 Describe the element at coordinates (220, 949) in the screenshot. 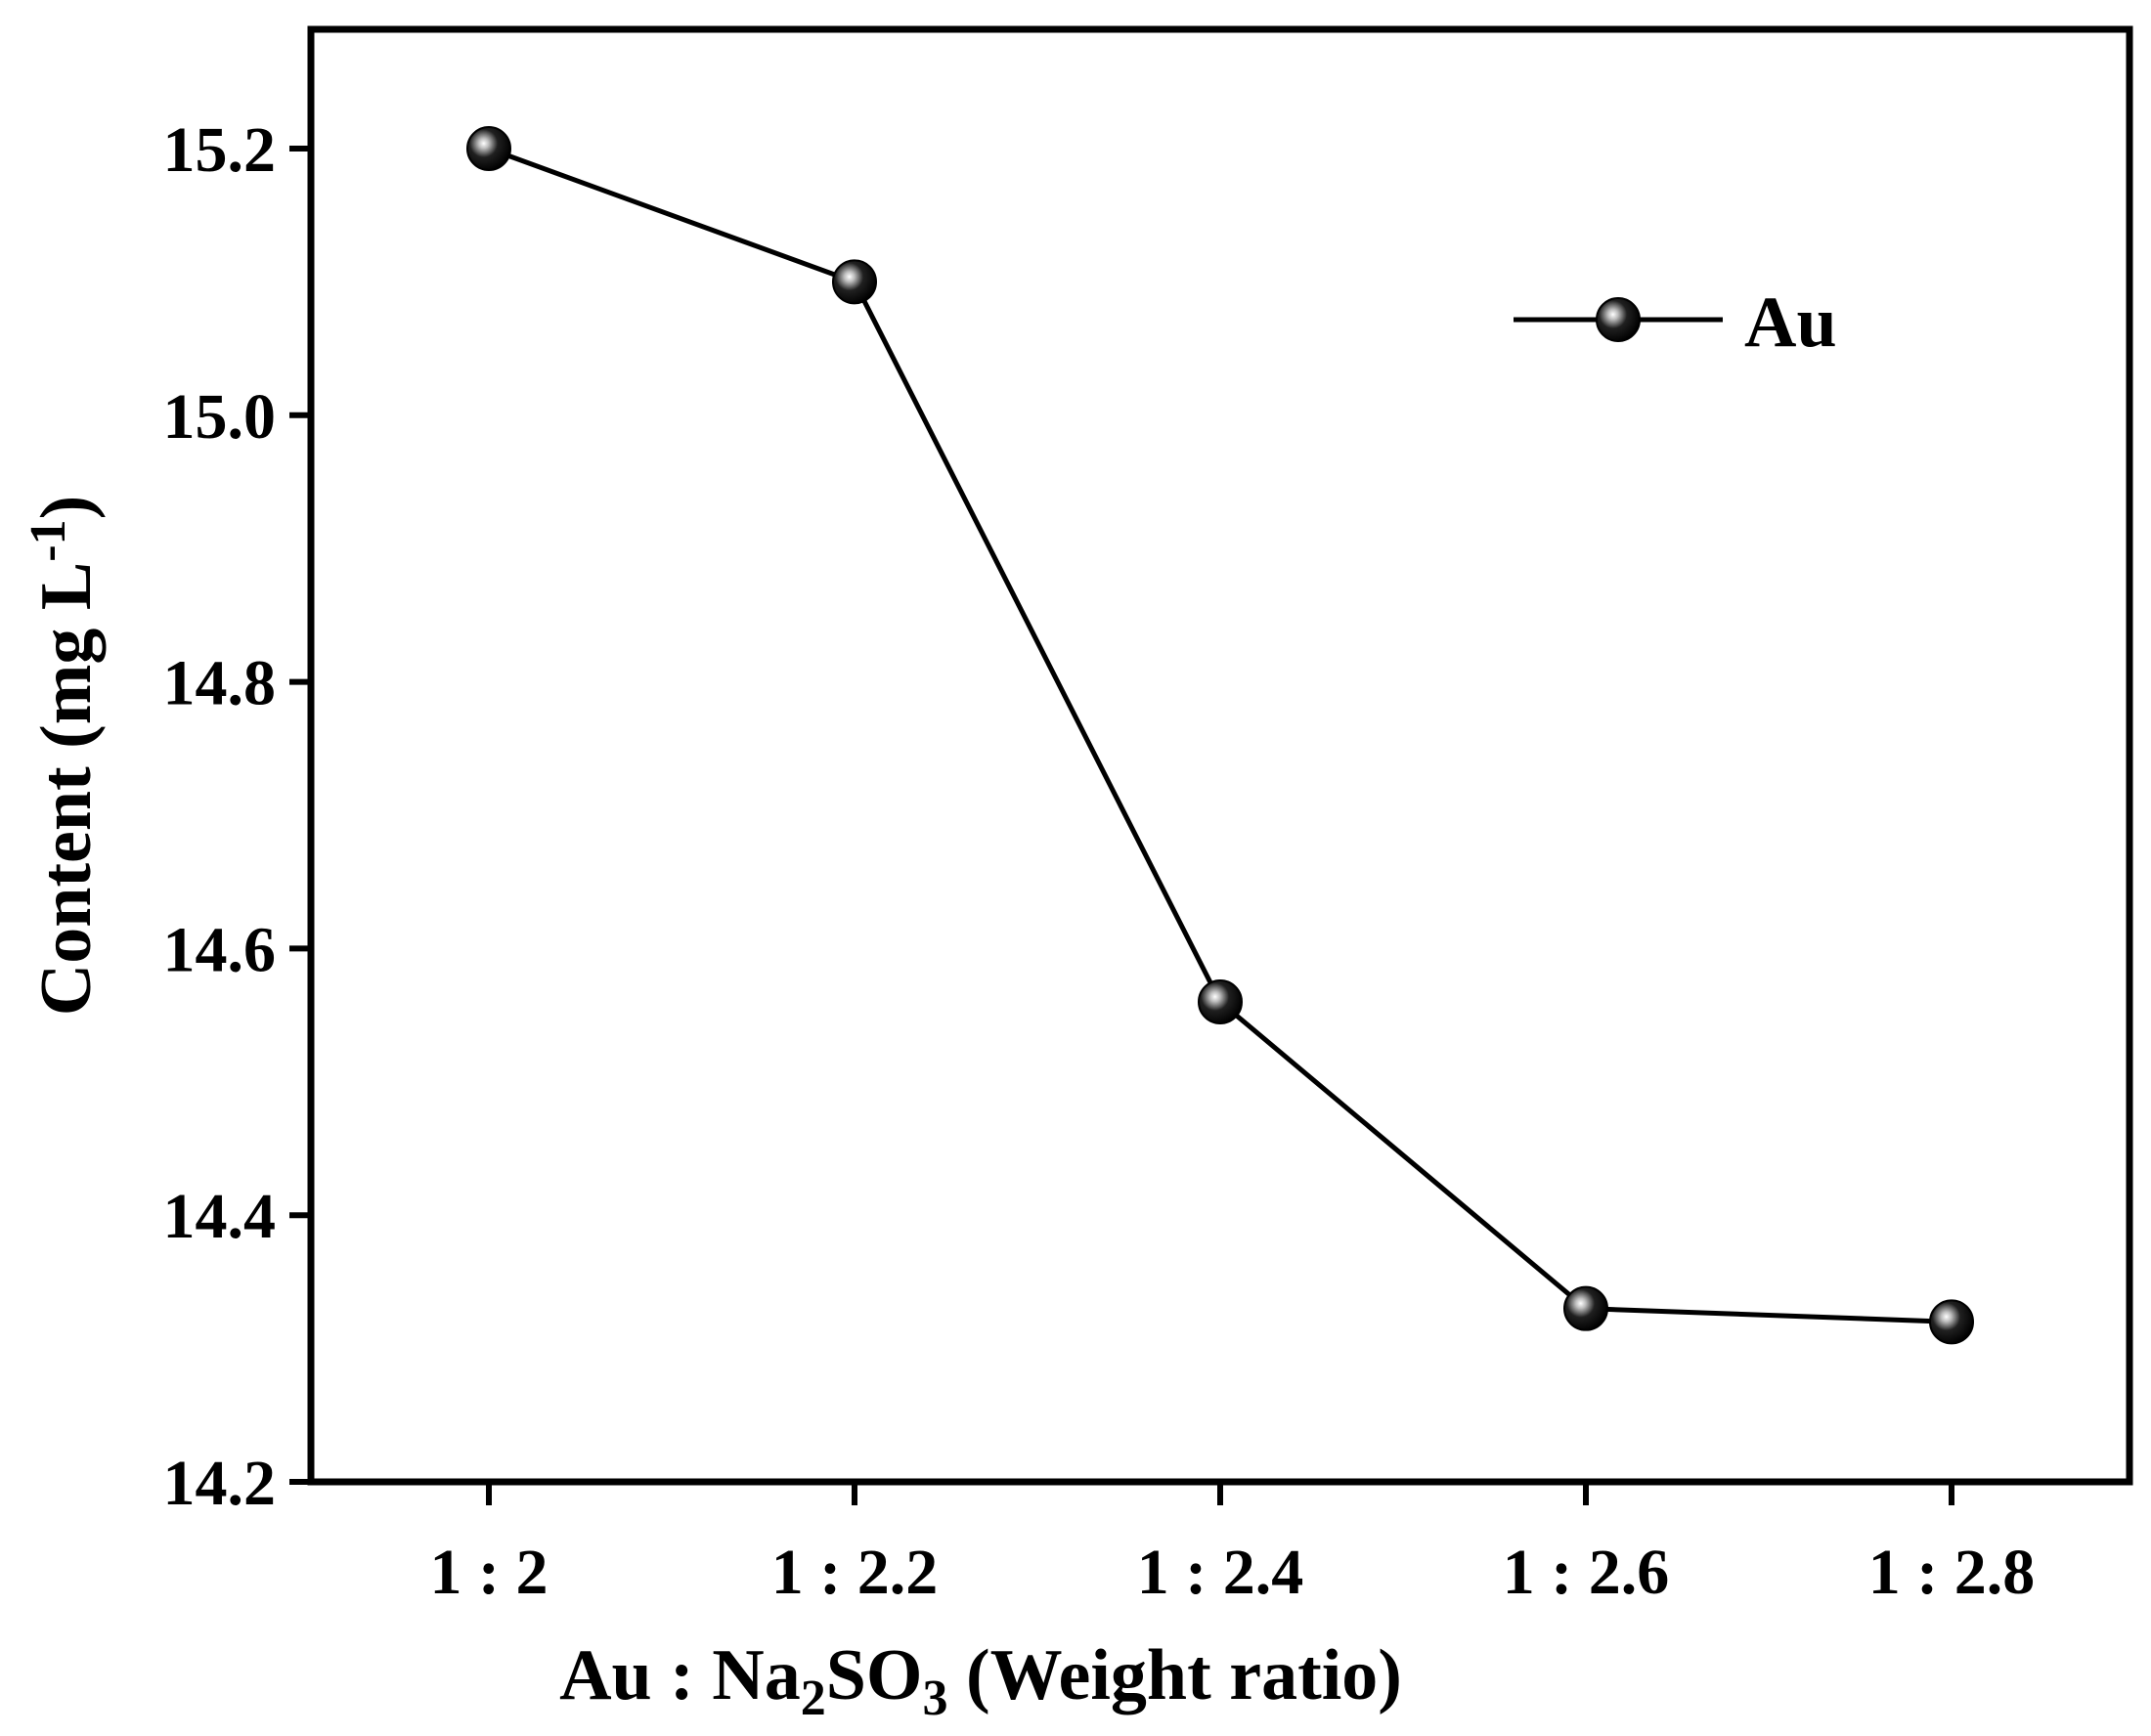

I see `y-tick-label: 14.6` at that location.